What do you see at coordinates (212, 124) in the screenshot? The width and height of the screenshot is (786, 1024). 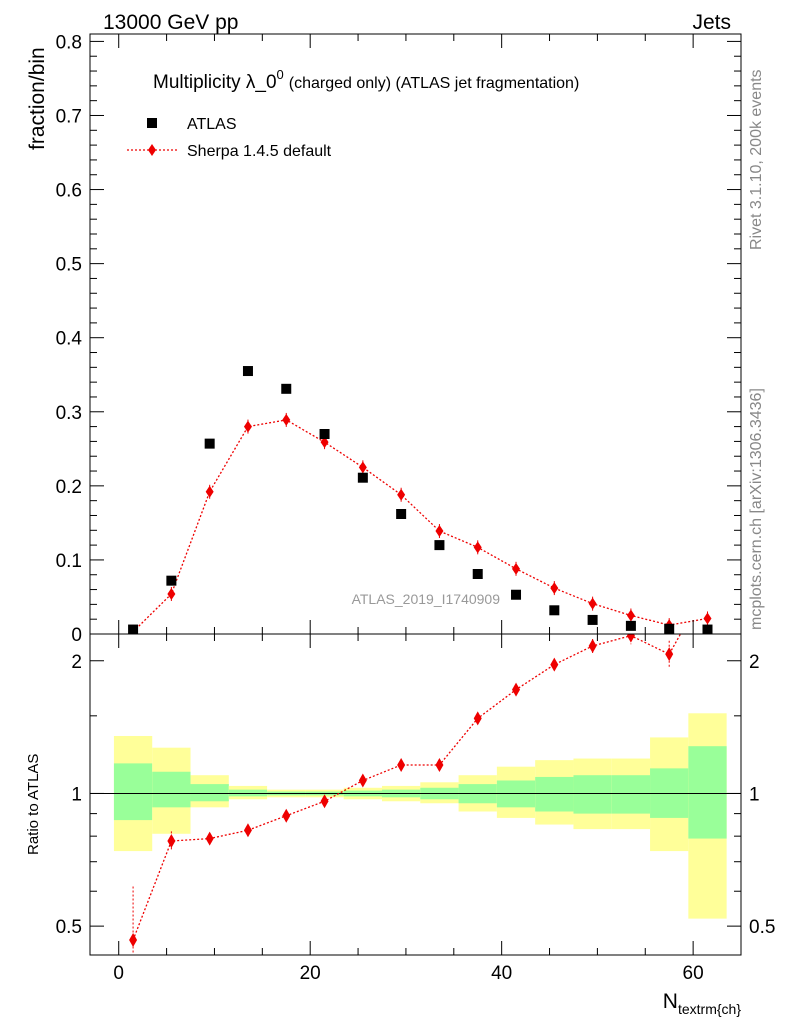 I see `legend-atlas-label: ATLAS` at bounding box center [212, 124].